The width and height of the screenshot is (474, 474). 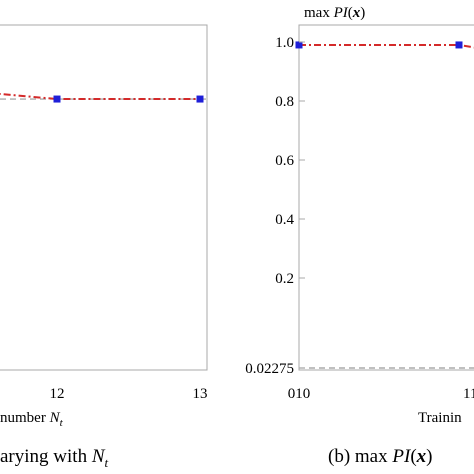 What do you see at coordinates (284, 220) in the screenshot?
I see `panel-b-y-tick-label-3: 0.4` at bounding box center [284, 220].